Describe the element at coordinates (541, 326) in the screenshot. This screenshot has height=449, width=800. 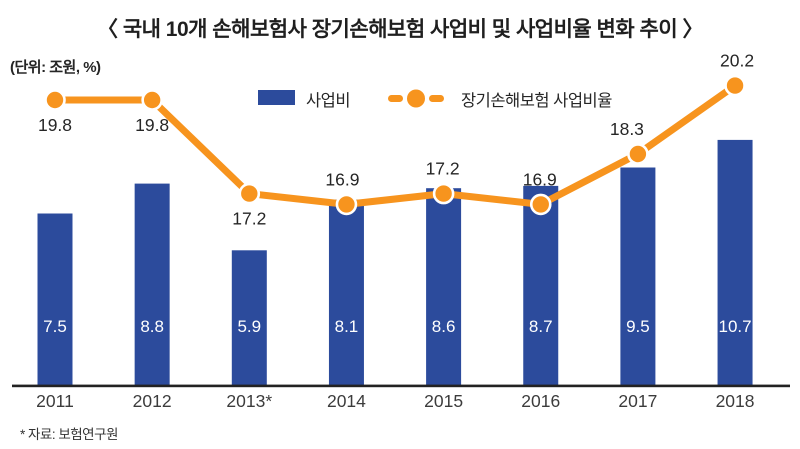
I see `bar-value-label: 8.7` at that location.